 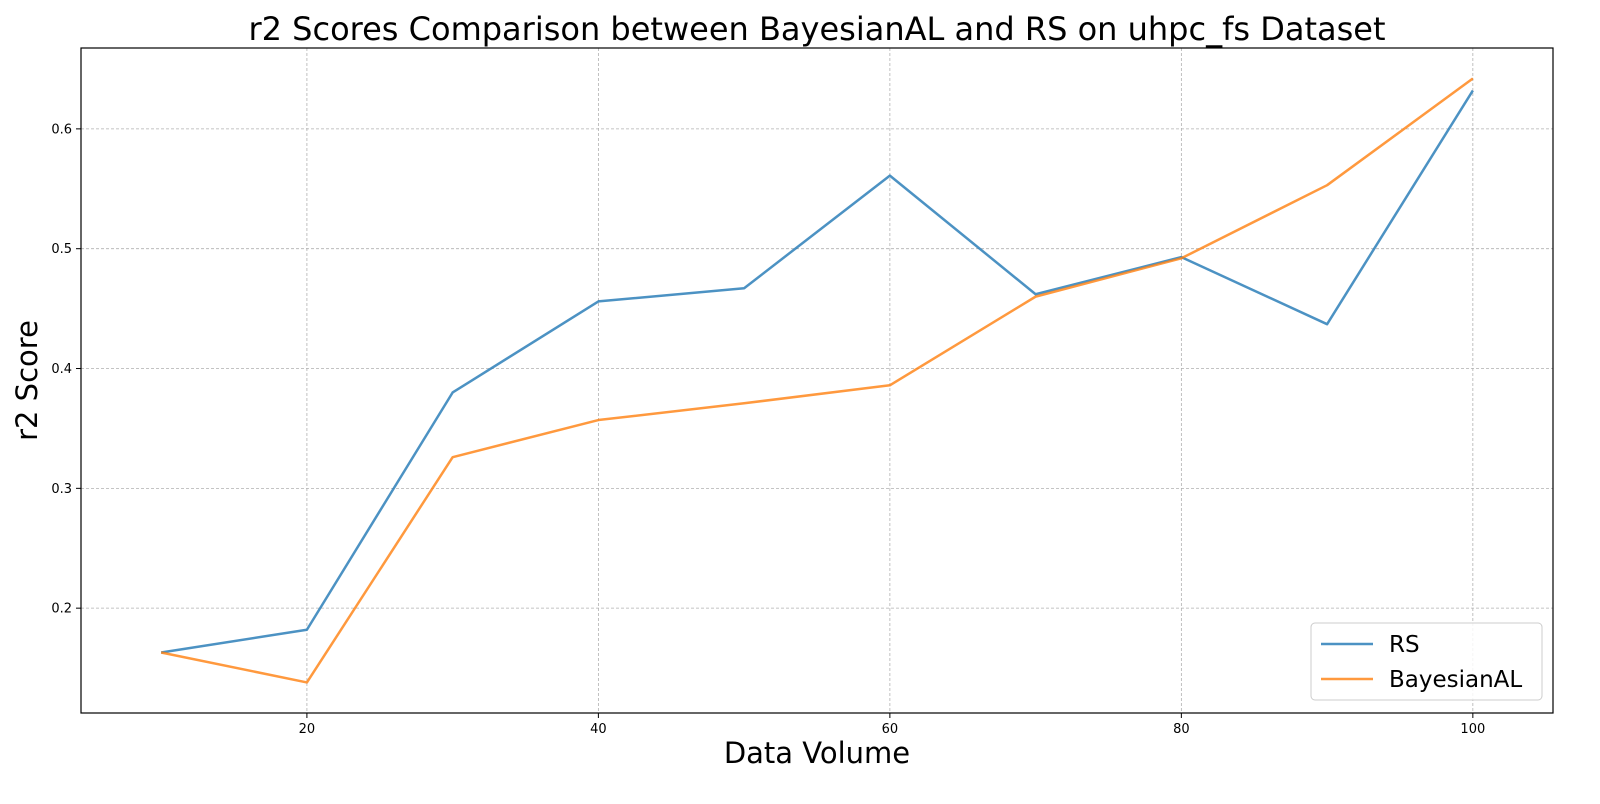 I want to click on x-axis-label: Data Volume, so click(x=817, y=753).